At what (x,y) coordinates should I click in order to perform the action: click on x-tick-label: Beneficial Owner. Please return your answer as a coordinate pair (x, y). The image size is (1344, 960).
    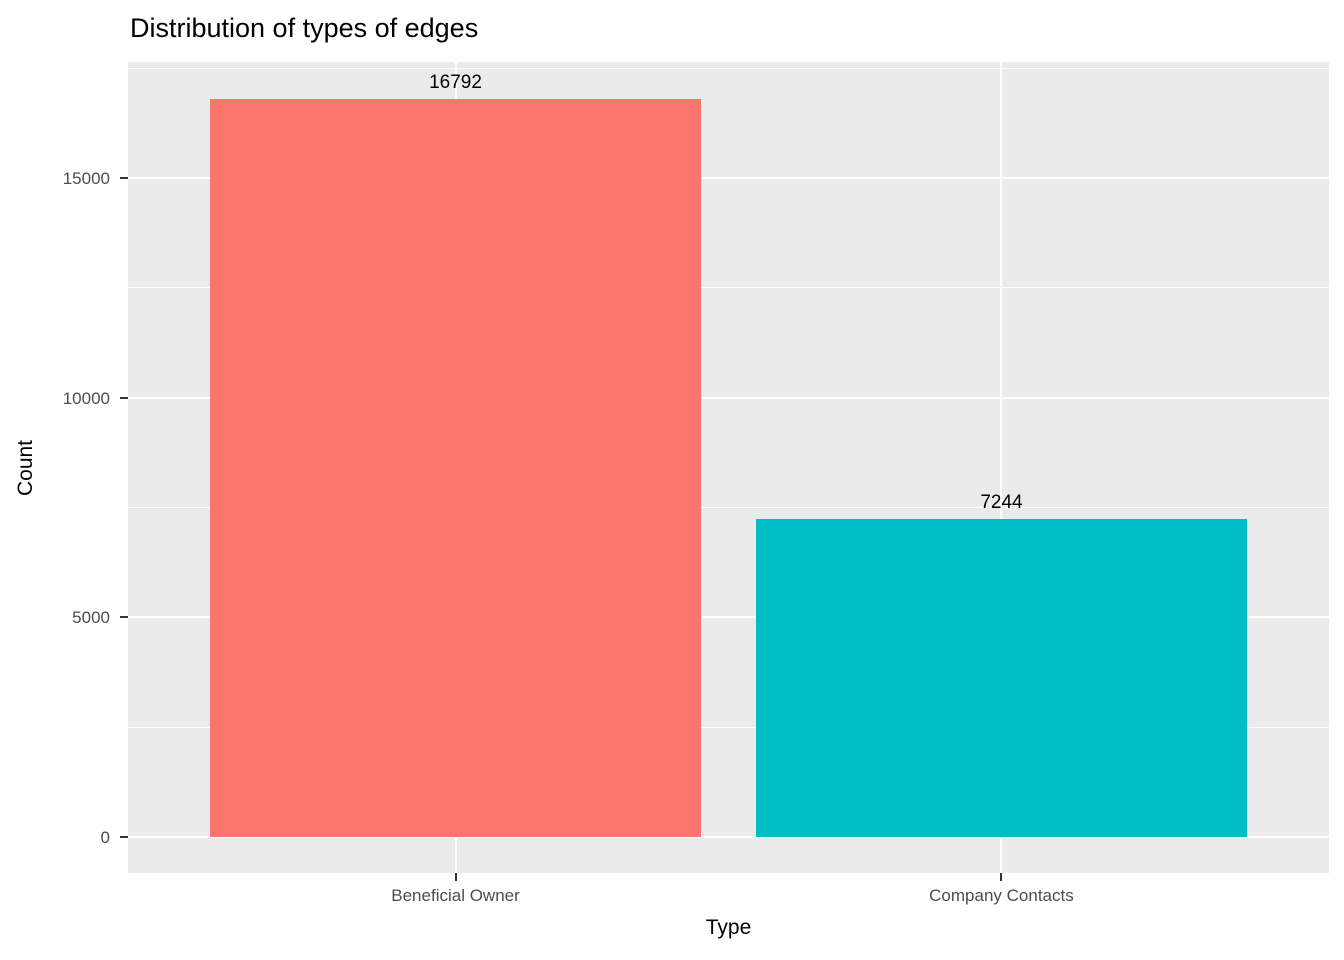
    Looking at the image, I should click on (455, 895).